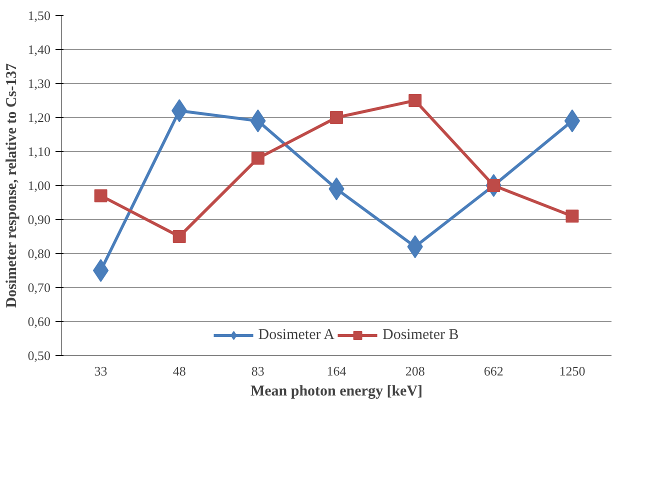  Describe the element at coordinates (39, 185) in the screenshot. I see `y-tick-label: 1,00` at that location.